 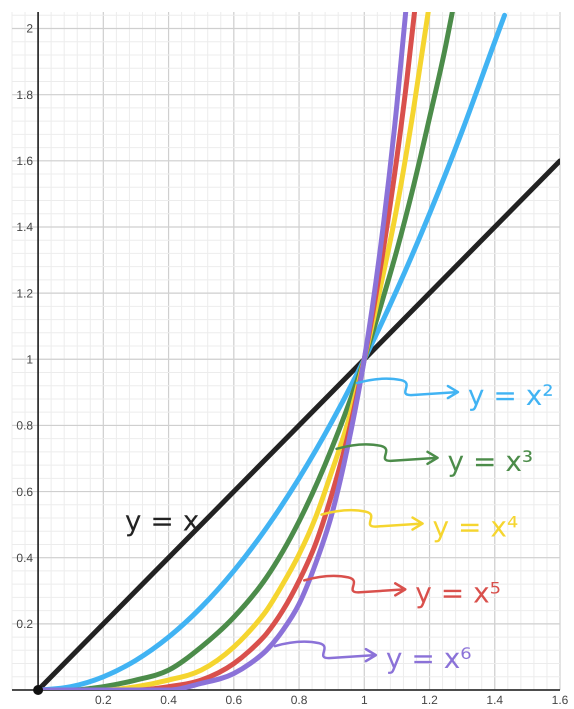 What do you see at coordinates (25, 425) in the screenshot?
I see `y-tick-label: 0.8` at bounding box center [25, 425].